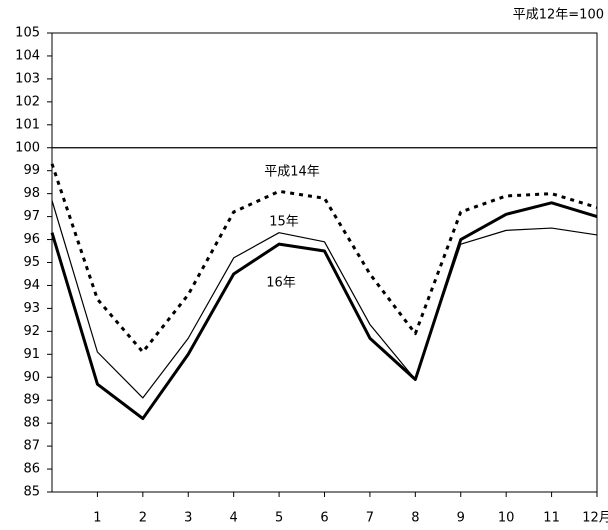 The width and height of the screenshot is (608, 530). What do you see at coordinates (281, 283) in the screenshot?
I see `series-label: 16年` at bounding box center [281, 283].